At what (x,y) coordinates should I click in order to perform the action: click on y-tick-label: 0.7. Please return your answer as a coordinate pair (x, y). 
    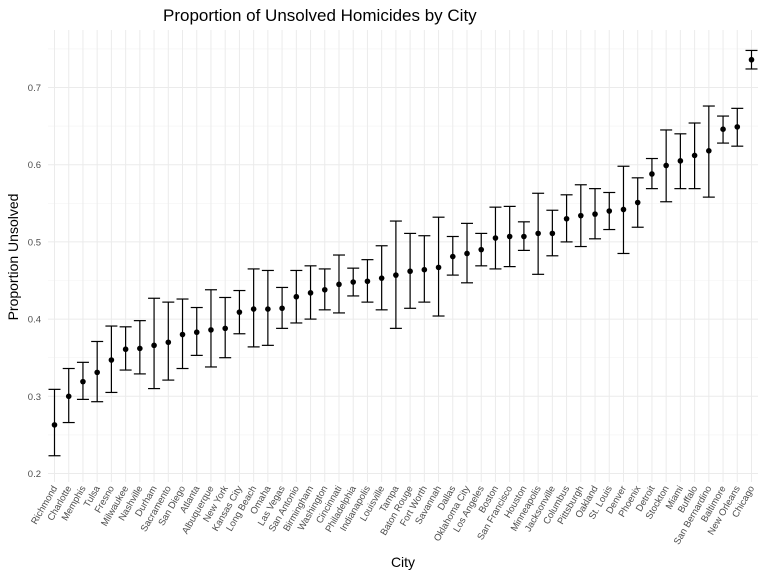
    Looking at the image, I should click on (34, 88).